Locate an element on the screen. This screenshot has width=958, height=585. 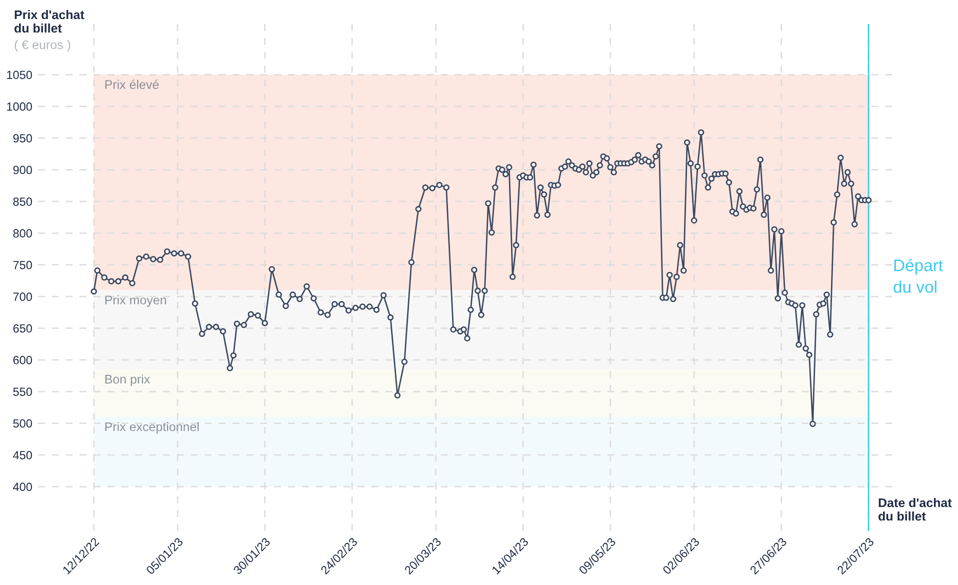
y-tick-label: 1050 is located at coordinates (19, 75).